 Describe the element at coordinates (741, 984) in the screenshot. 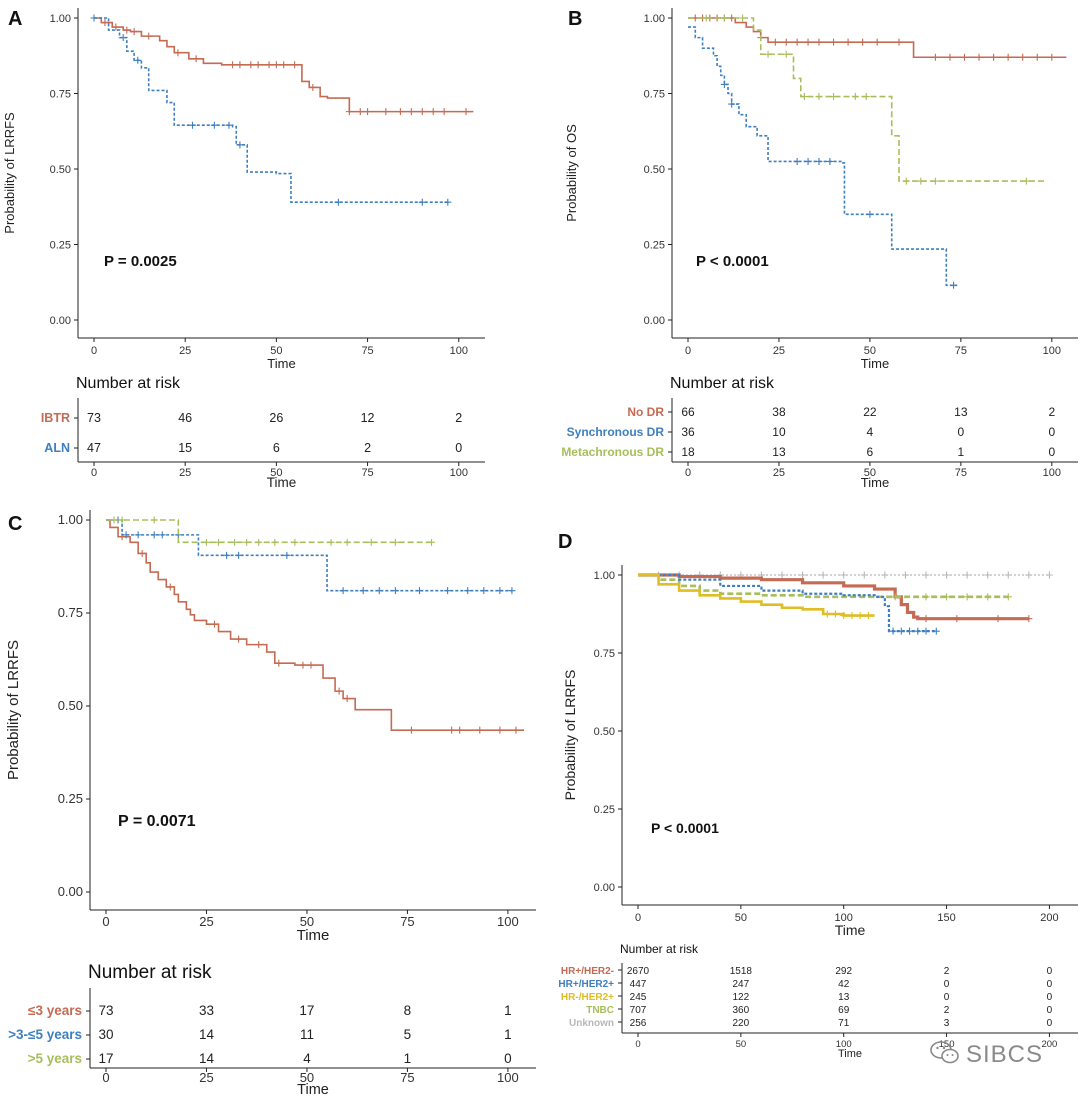

I see `risk-value: 247` at that location.